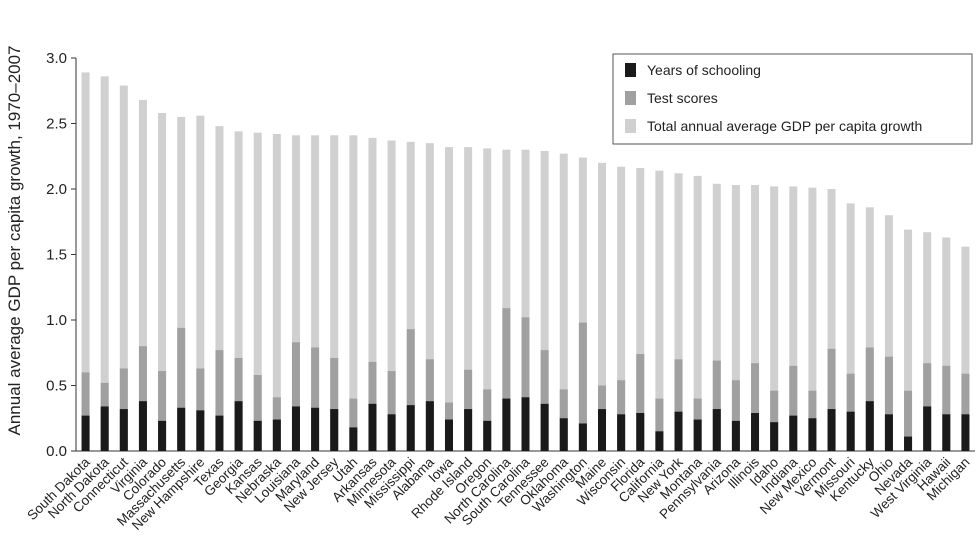  I want to click on legend-test-scores-swatch, so click(630, 98).